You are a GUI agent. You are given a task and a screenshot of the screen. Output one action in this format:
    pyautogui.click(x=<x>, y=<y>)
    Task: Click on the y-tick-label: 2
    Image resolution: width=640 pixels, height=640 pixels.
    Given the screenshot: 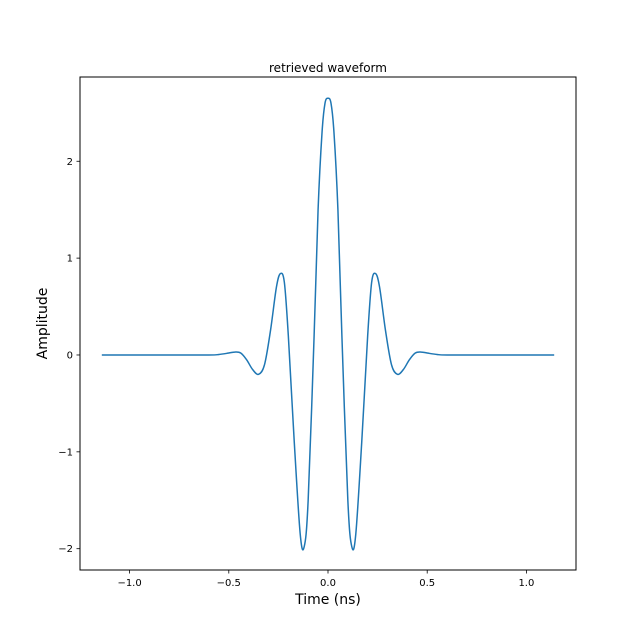 What is the action you would take?
    pyautogui.click(x=70, y=162)
    